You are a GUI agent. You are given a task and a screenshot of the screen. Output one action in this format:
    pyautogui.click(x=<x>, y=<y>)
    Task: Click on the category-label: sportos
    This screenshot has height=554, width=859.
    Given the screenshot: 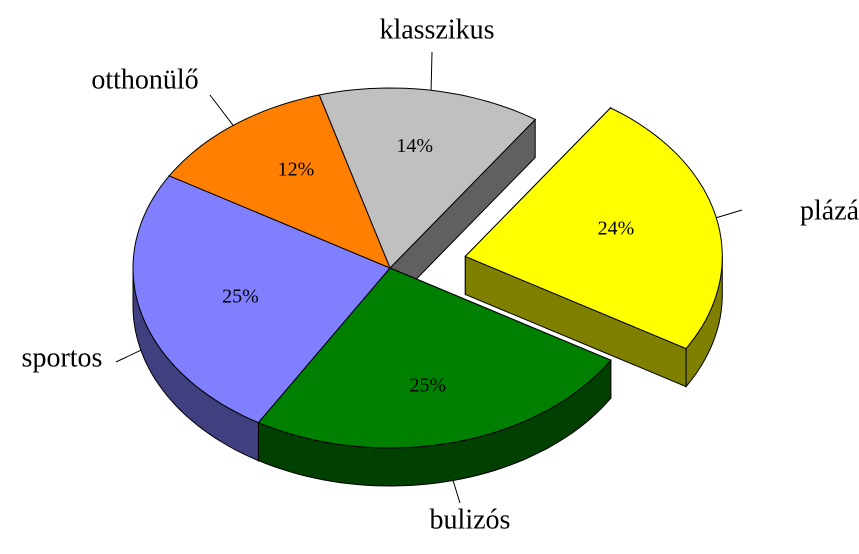 What is the action you would take?
    pyautogui.click(x=62, y=357)
    